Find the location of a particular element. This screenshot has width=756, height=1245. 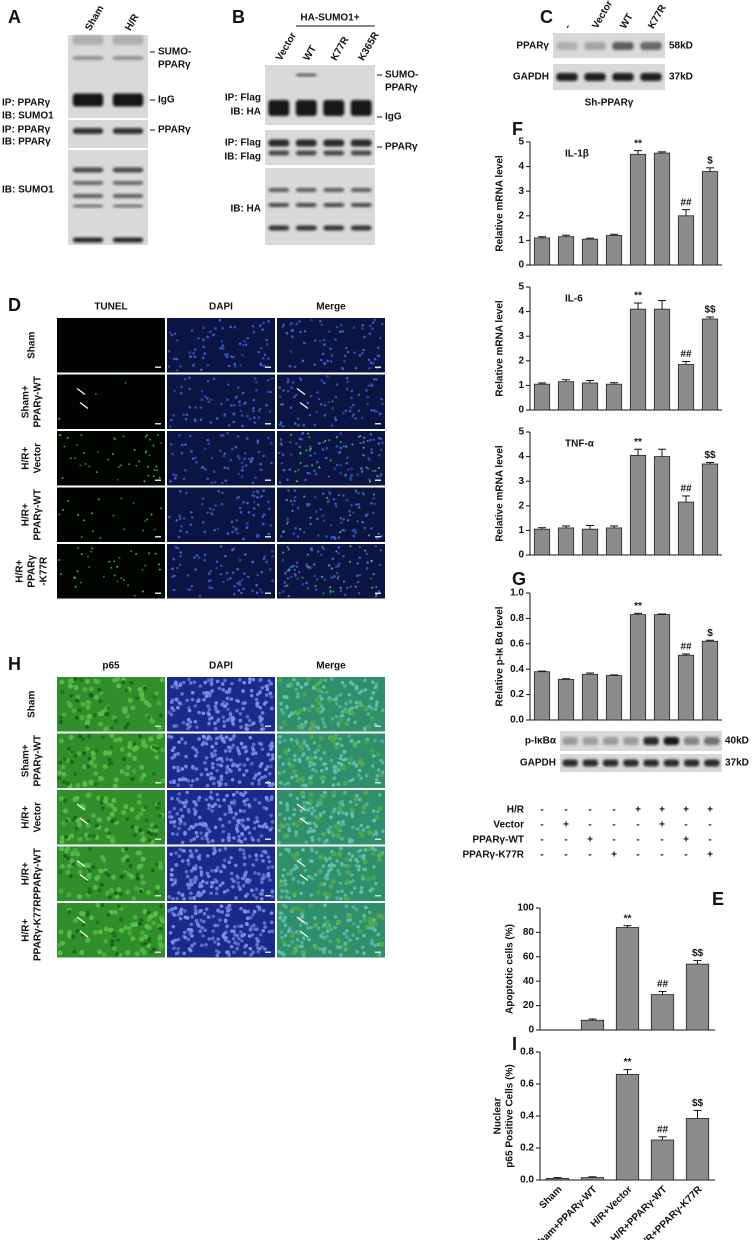

blot-band is located at coordinates (128, 183).